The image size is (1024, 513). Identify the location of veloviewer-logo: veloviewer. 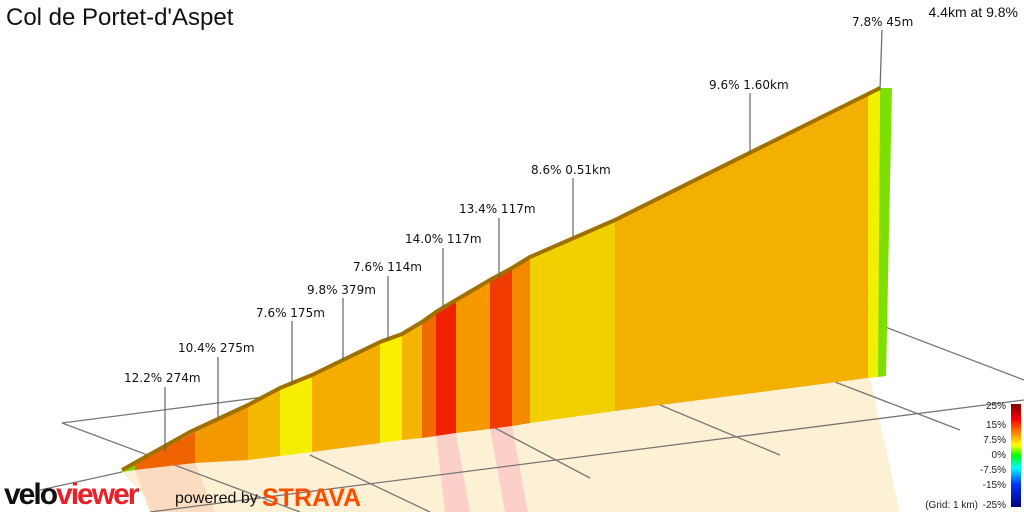
(71, 494).